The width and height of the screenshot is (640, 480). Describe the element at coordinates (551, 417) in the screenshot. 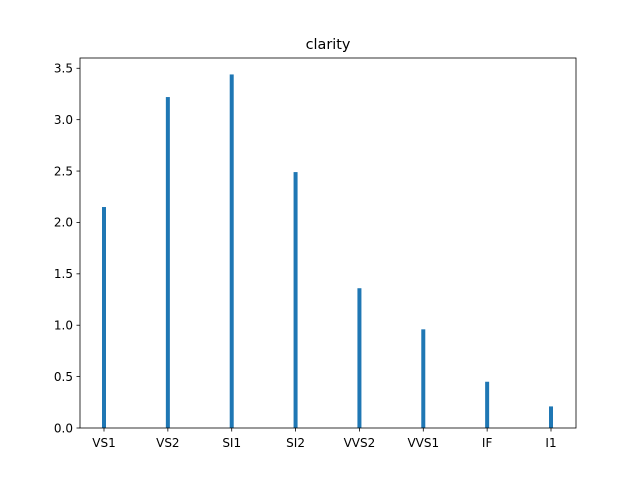

I see `bar-i1` at that location.